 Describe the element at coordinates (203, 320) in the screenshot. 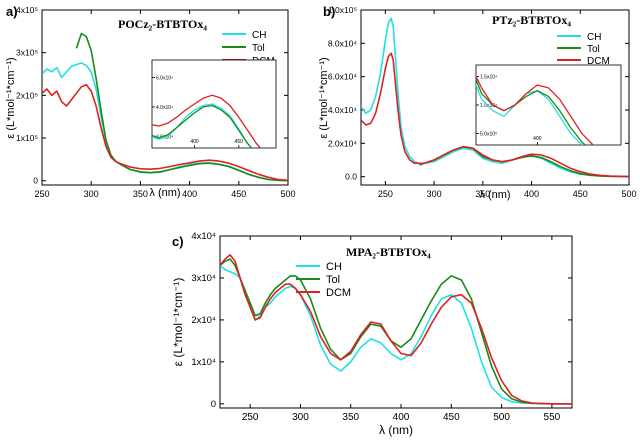

I see `panel-c-ytick-label: 2x10⁴` at that location.